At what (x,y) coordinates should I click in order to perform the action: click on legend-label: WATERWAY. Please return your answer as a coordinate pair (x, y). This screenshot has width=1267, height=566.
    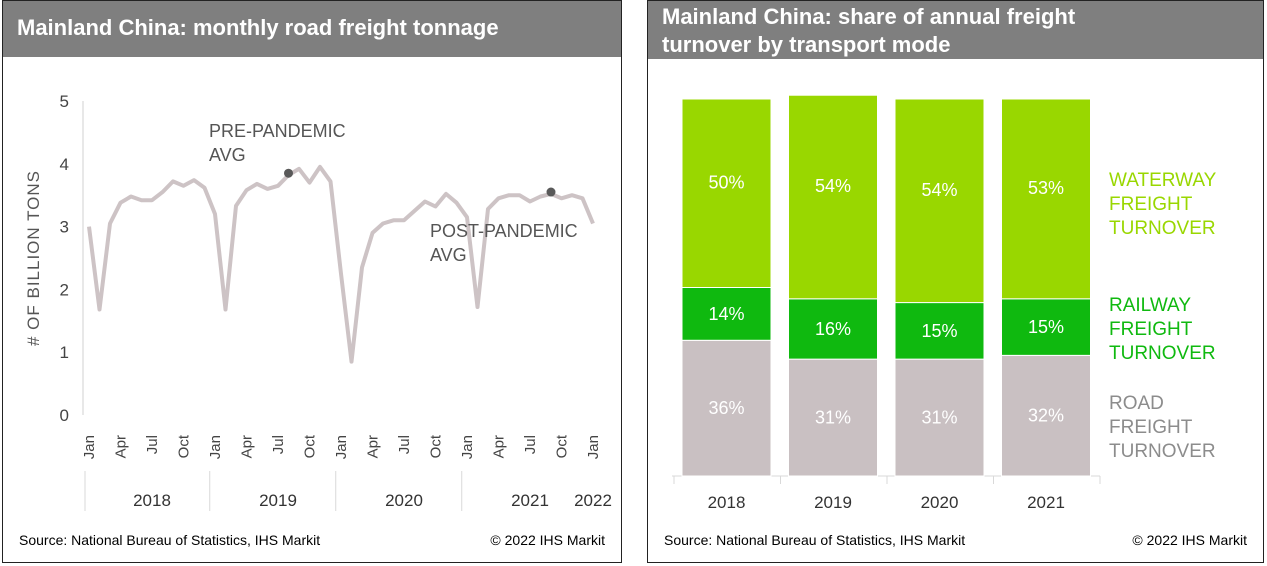
    Looking at the image, I should click on (1163, 180).